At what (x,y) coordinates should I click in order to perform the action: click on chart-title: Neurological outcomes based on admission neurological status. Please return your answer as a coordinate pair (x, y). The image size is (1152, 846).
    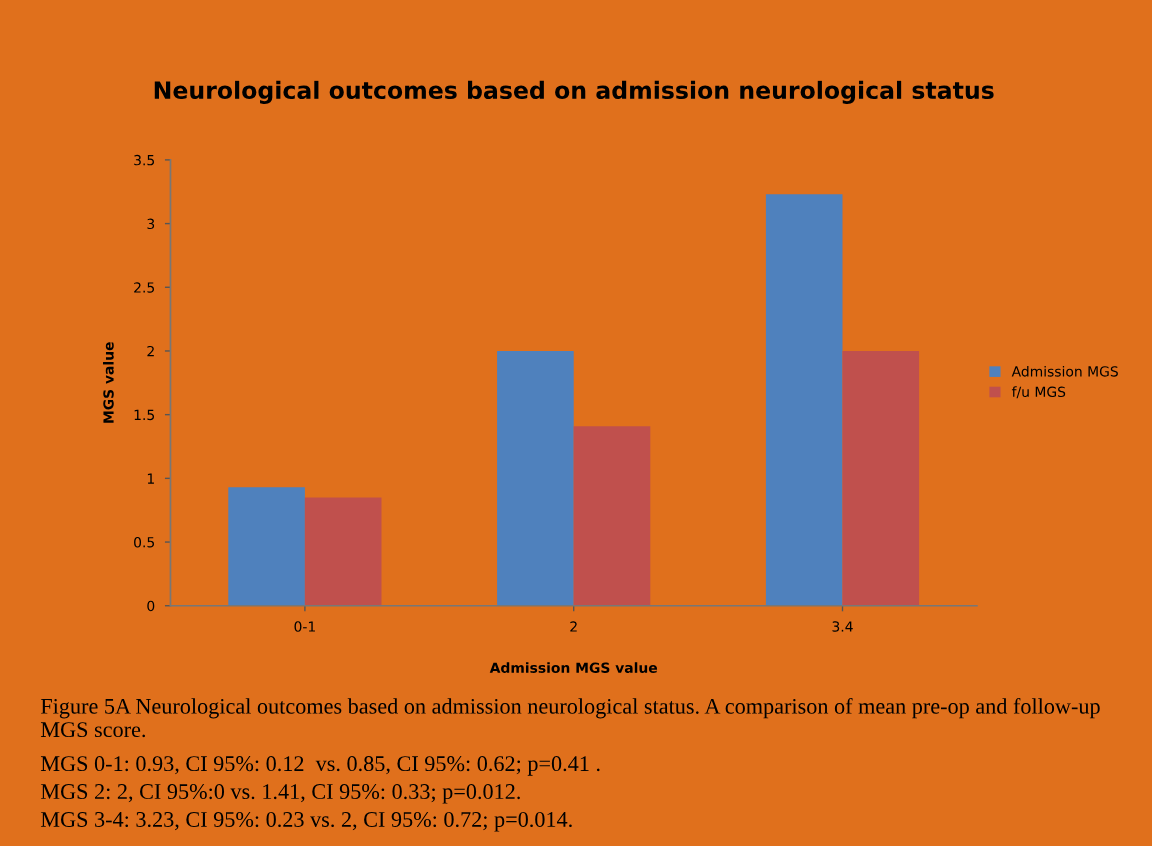
    Looking at the image, I should click on (574, 92).